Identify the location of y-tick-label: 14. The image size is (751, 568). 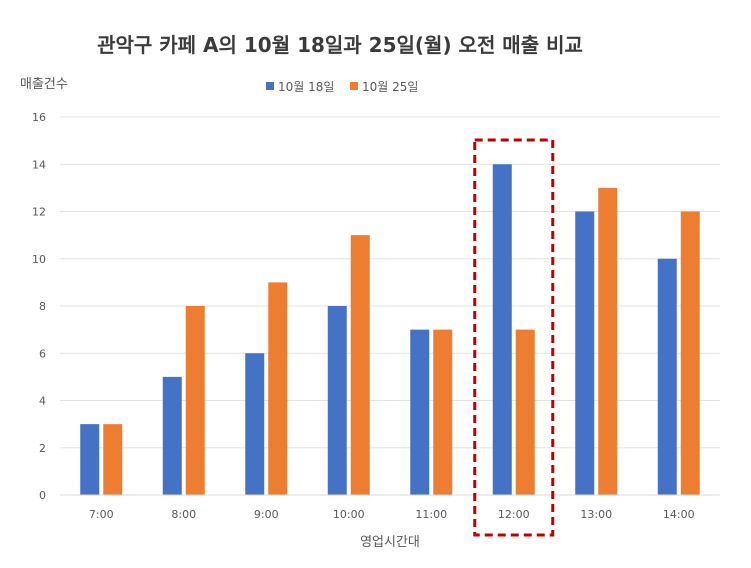
(39, 164).